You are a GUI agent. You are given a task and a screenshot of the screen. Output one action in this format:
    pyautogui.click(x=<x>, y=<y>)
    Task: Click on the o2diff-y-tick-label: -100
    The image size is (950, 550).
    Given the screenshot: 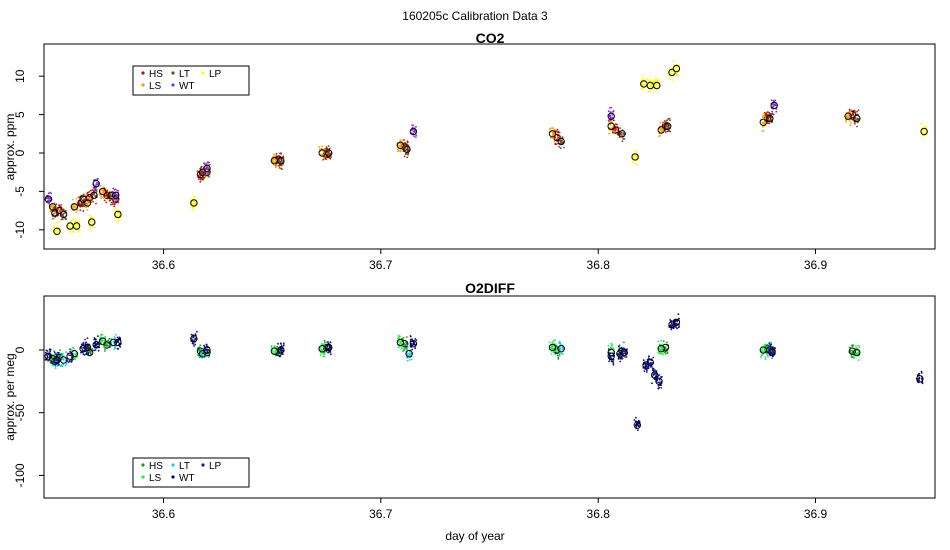 What is the action you would take?
    pyautogui.click(x=20, y=475)
    